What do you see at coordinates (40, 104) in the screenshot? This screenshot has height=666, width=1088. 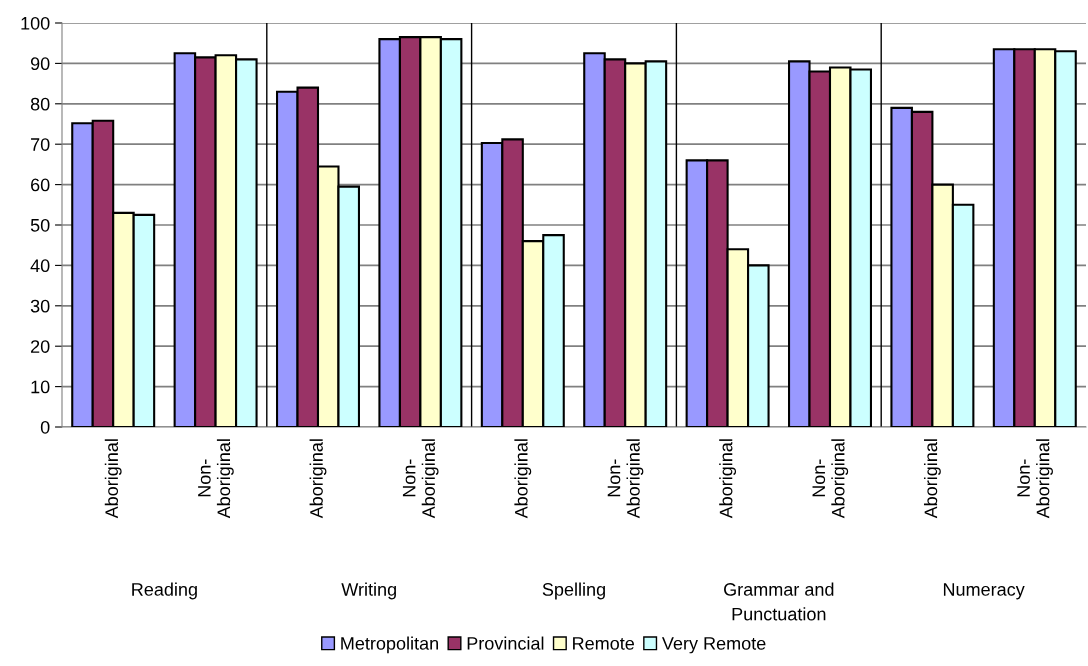 I see `y-tick-label: 80` at bounding box center [40, 104].